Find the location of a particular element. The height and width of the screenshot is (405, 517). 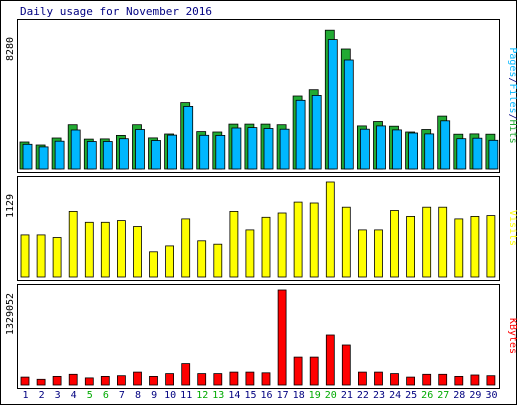

x-tick-label: 27 is located at coordinates (443, 395).